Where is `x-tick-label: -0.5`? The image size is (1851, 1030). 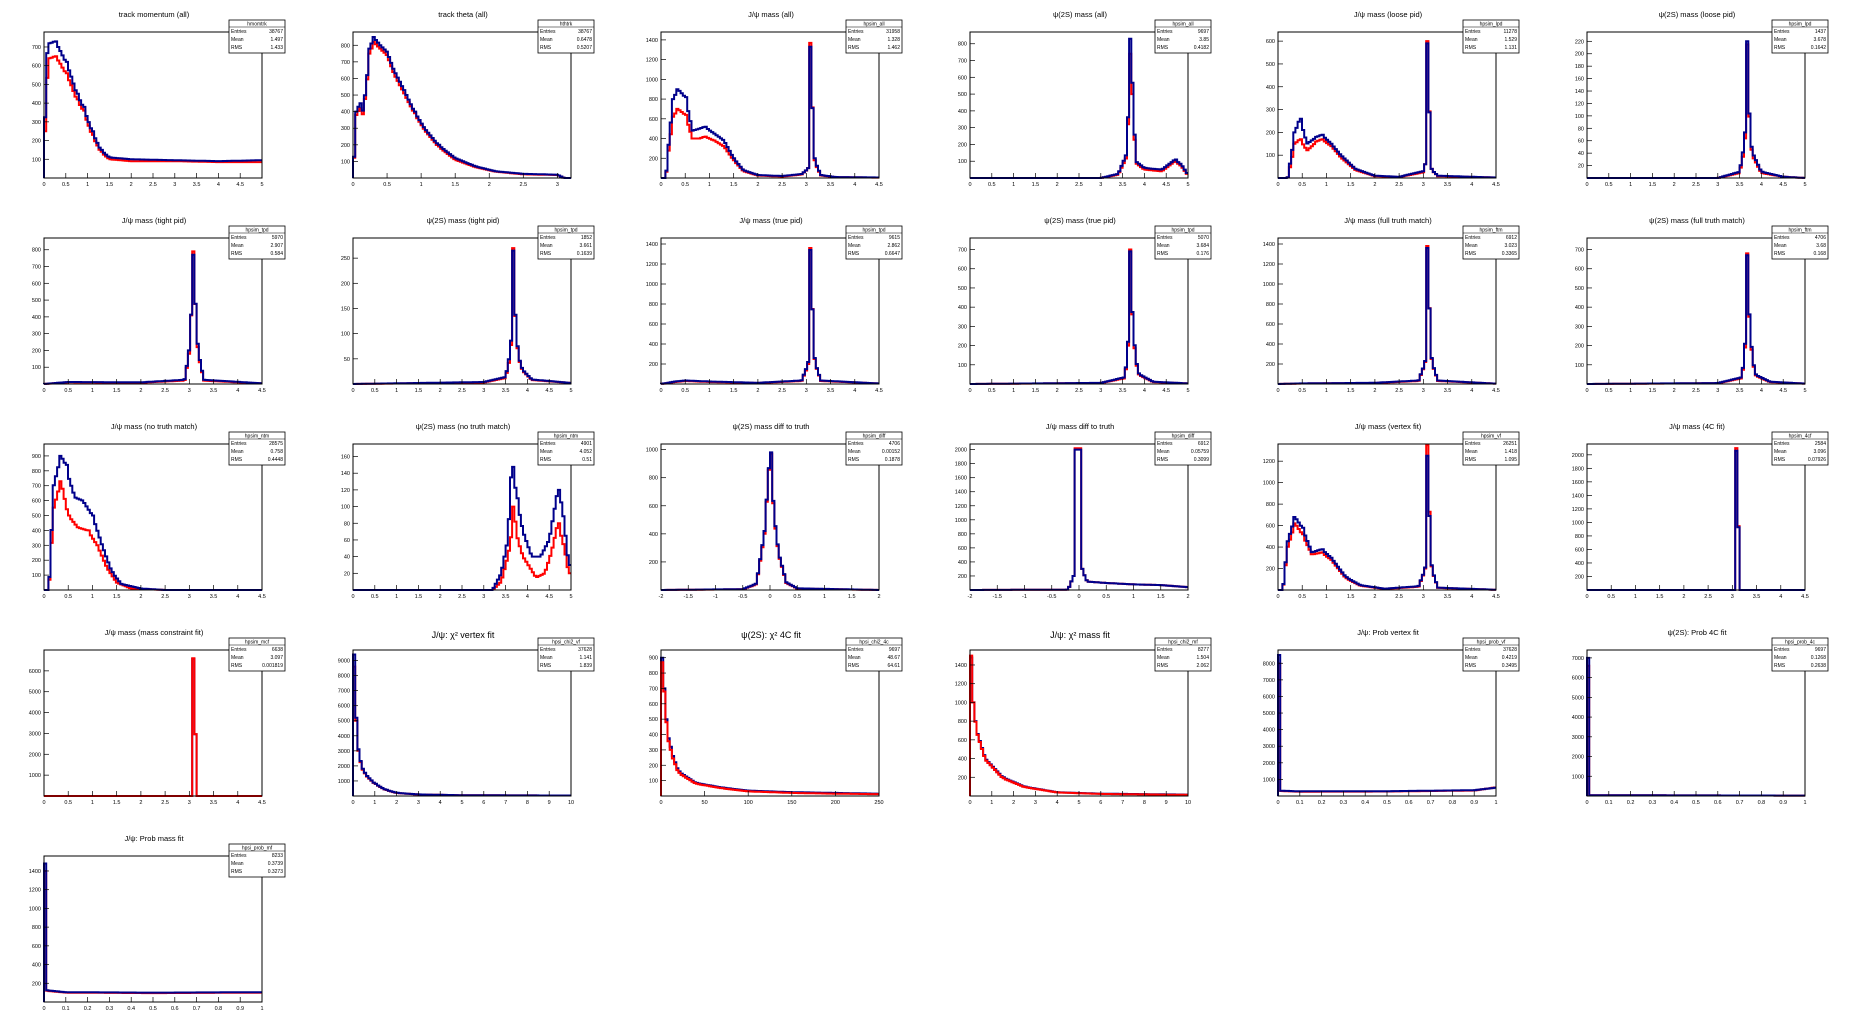
x-tick-label: -0.5 is located at coordinates (1051, 597).